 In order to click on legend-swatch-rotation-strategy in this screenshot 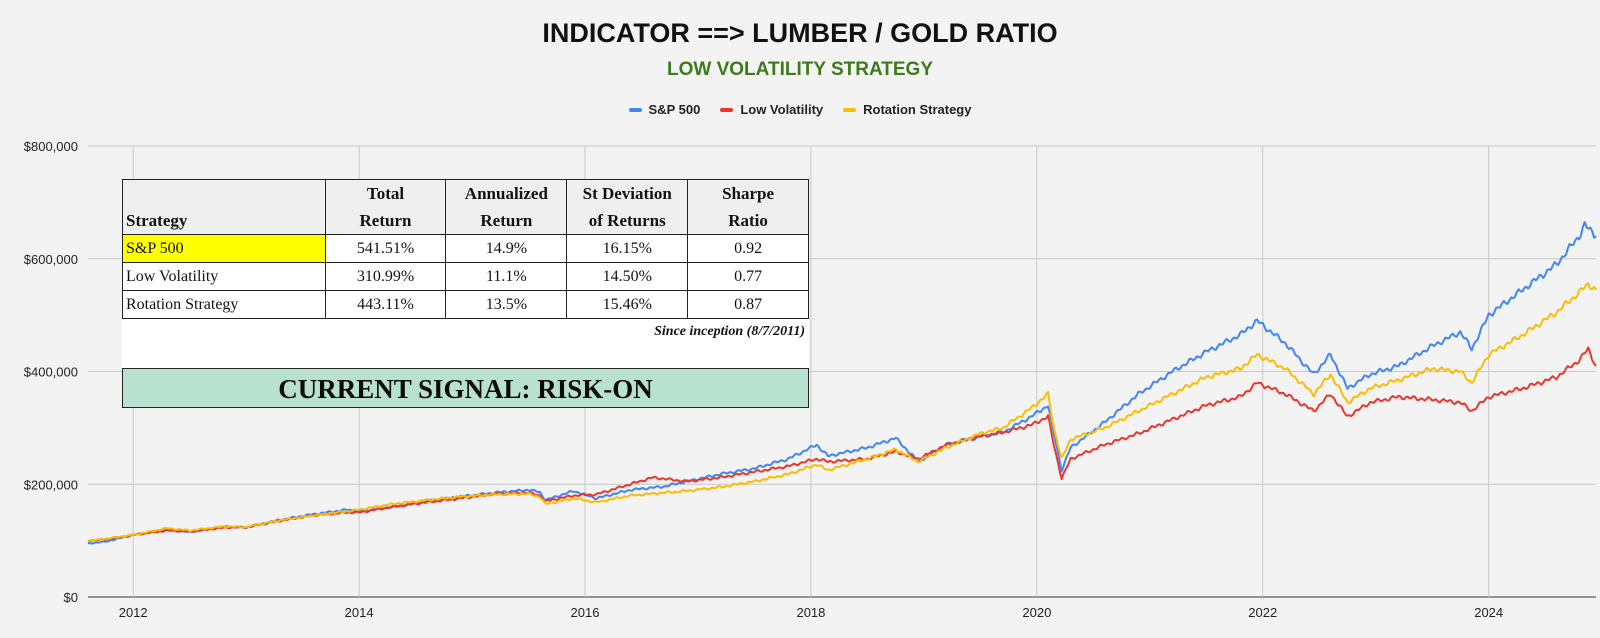, I will do `click(850, 109)`.